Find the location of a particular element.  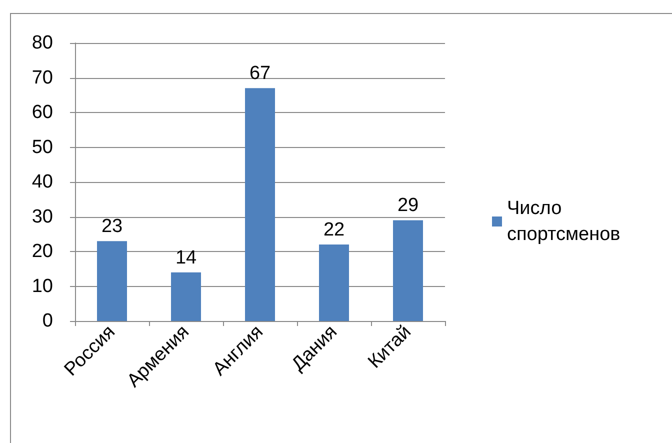

y-tick-label: 50 is located at coordinates (42, 147).